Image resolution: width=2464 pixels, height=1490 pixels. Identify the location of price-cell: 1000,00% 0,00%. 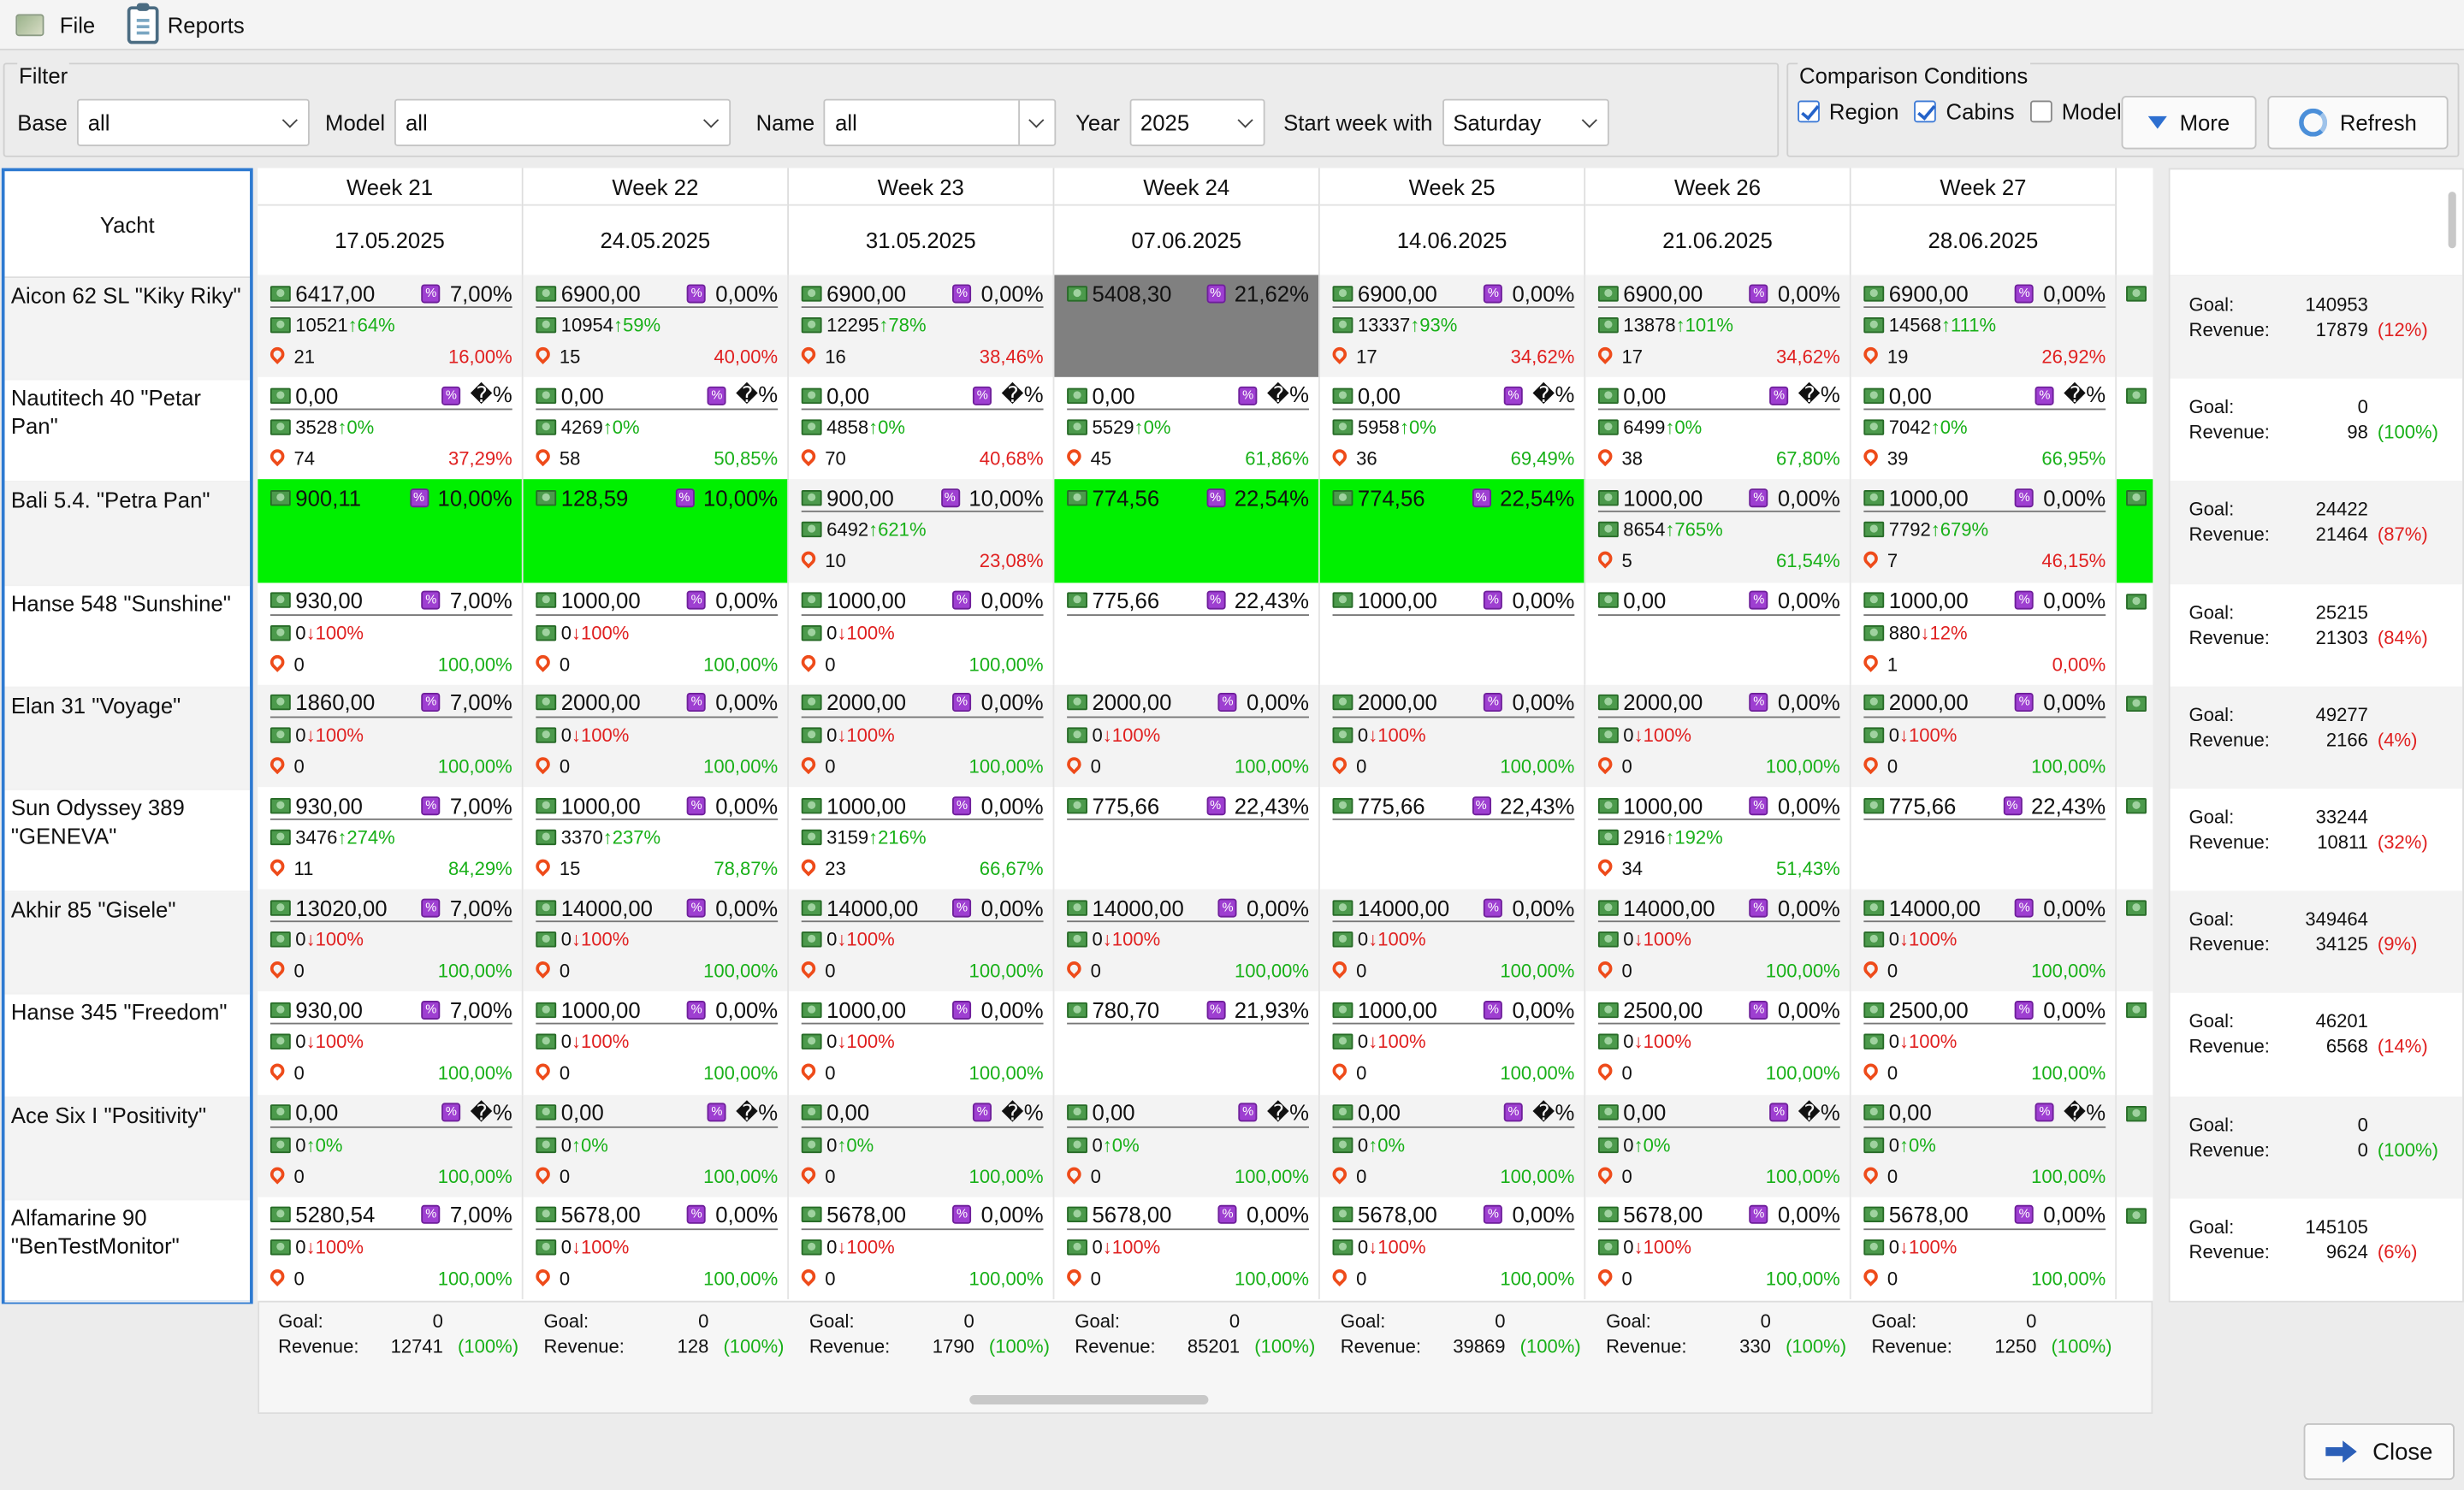
(1453, 634).